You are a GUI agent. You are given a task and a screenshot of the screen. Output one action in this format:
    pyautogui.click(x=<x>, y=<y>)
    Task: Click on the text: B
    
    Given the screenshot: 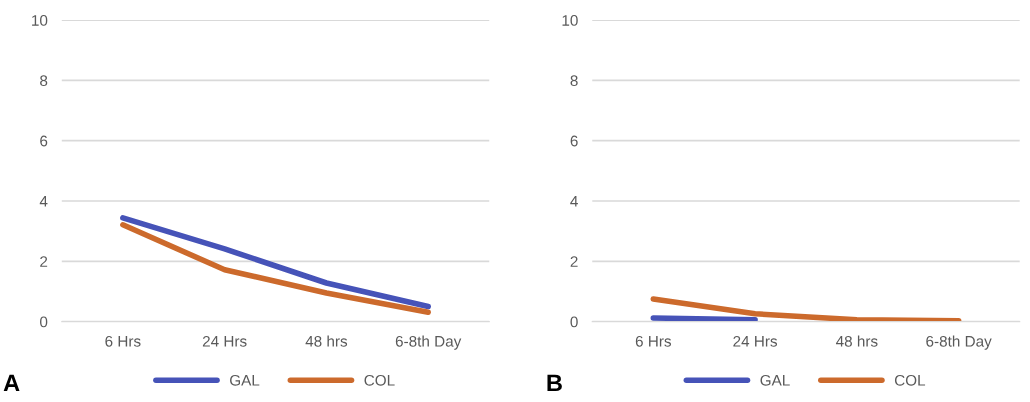 What is the action you would take?
    pyautogui.click(x=554, y=383)
    